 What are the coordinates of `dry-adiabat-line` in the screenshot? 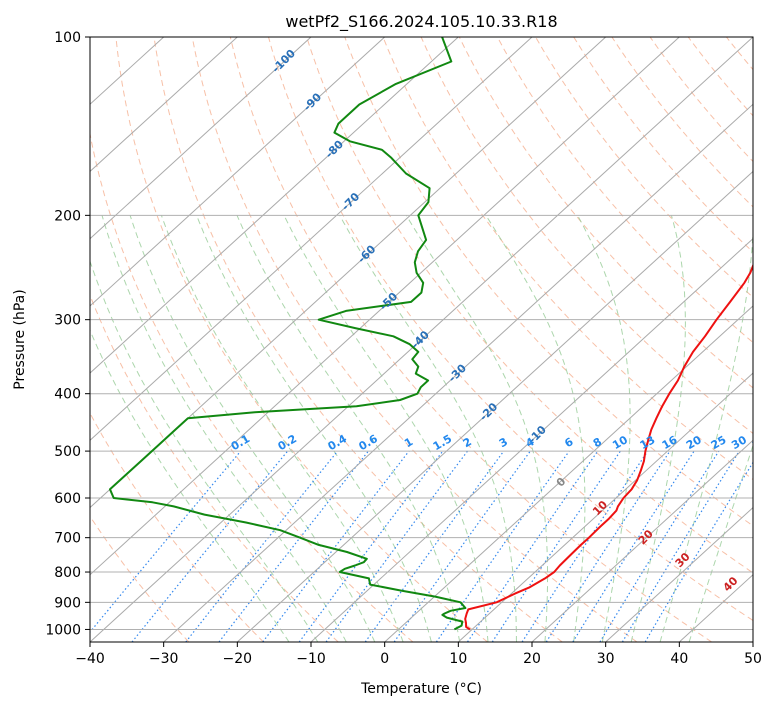 It's located at (770, 339).